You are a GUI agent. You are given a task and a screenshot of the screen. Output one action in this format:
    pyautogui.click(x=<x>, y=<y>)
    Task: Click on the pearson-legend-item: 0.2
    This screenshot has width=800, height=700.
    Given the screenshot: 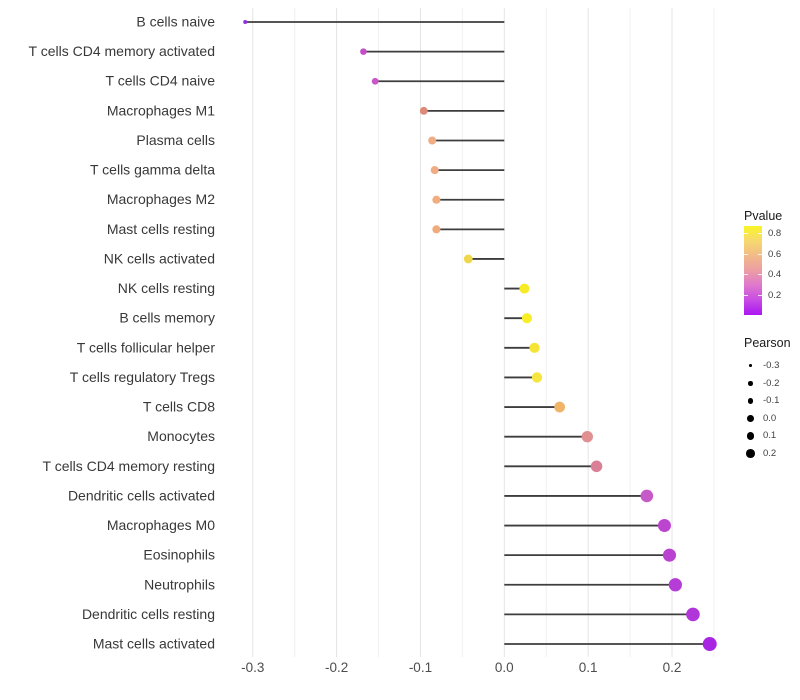 What is the action you would take?
    pyautogui.click(x=772, y=454)
    